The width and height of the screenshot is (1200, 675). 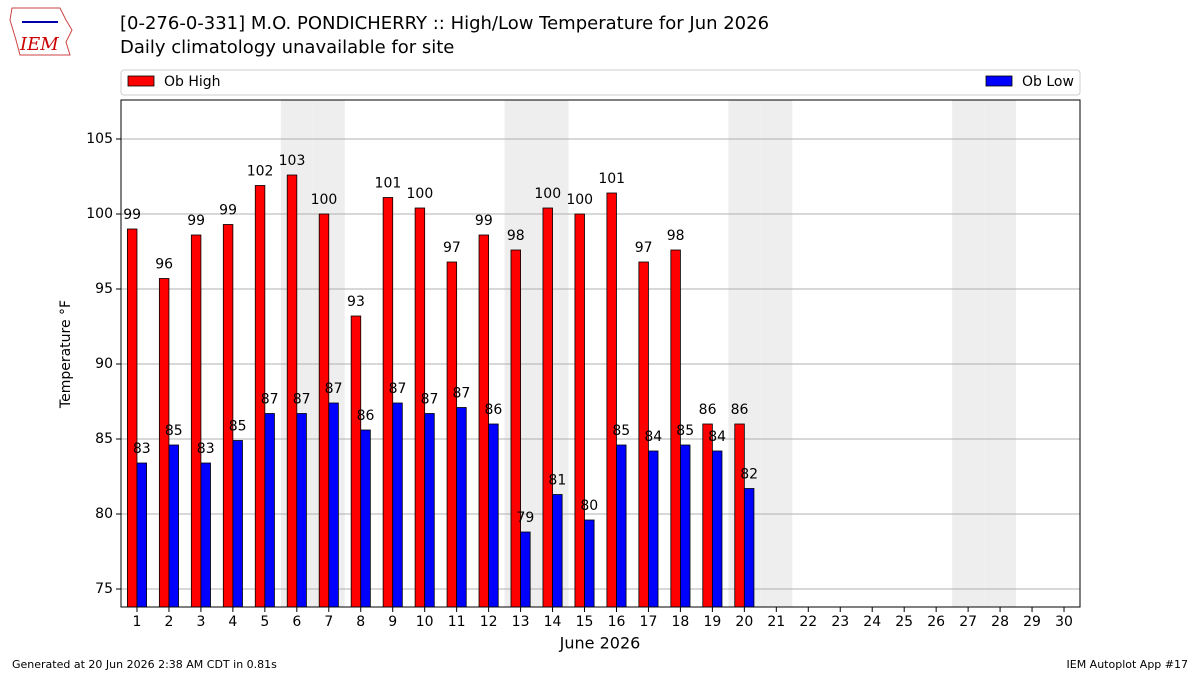 I want to click on data-label: 96, so click(x=164, y=265).